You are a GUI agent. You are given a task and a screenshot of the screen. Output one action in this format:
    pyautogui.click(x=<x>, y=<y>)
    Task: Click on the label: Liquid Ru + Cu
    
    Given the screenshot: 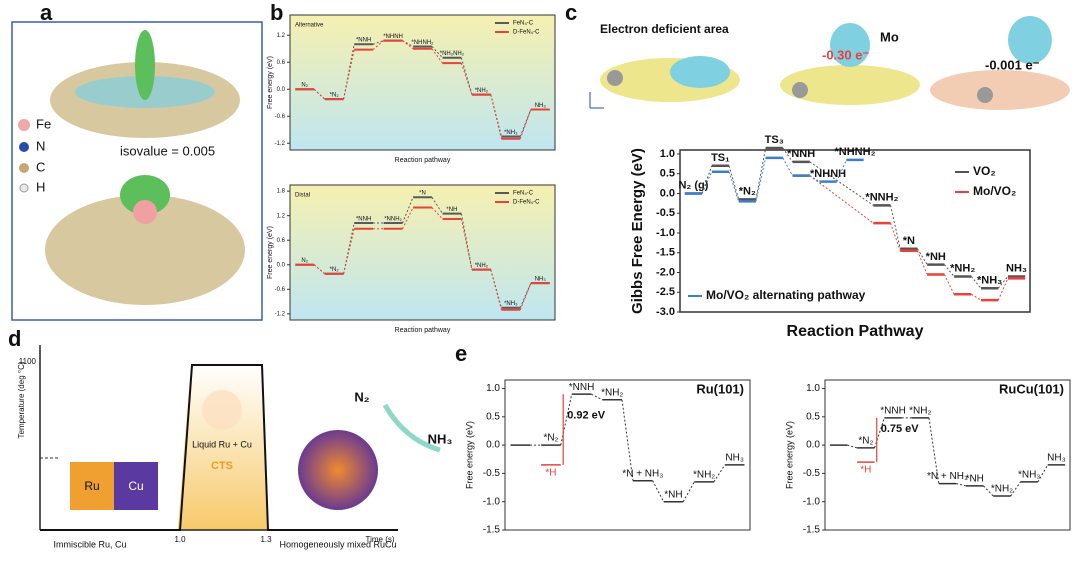 What is the action you would take?
    pyautogui.click(x=222, y=444)
    